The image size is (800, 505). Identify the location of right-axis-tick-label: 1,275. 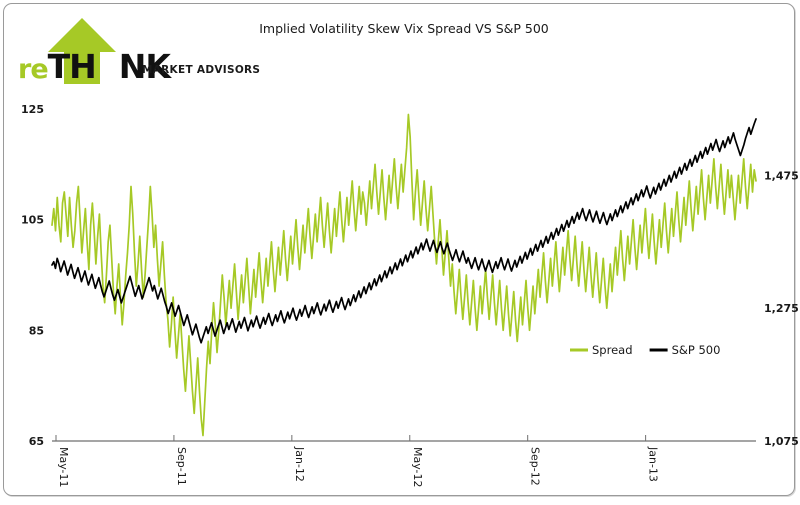
(781, 308).